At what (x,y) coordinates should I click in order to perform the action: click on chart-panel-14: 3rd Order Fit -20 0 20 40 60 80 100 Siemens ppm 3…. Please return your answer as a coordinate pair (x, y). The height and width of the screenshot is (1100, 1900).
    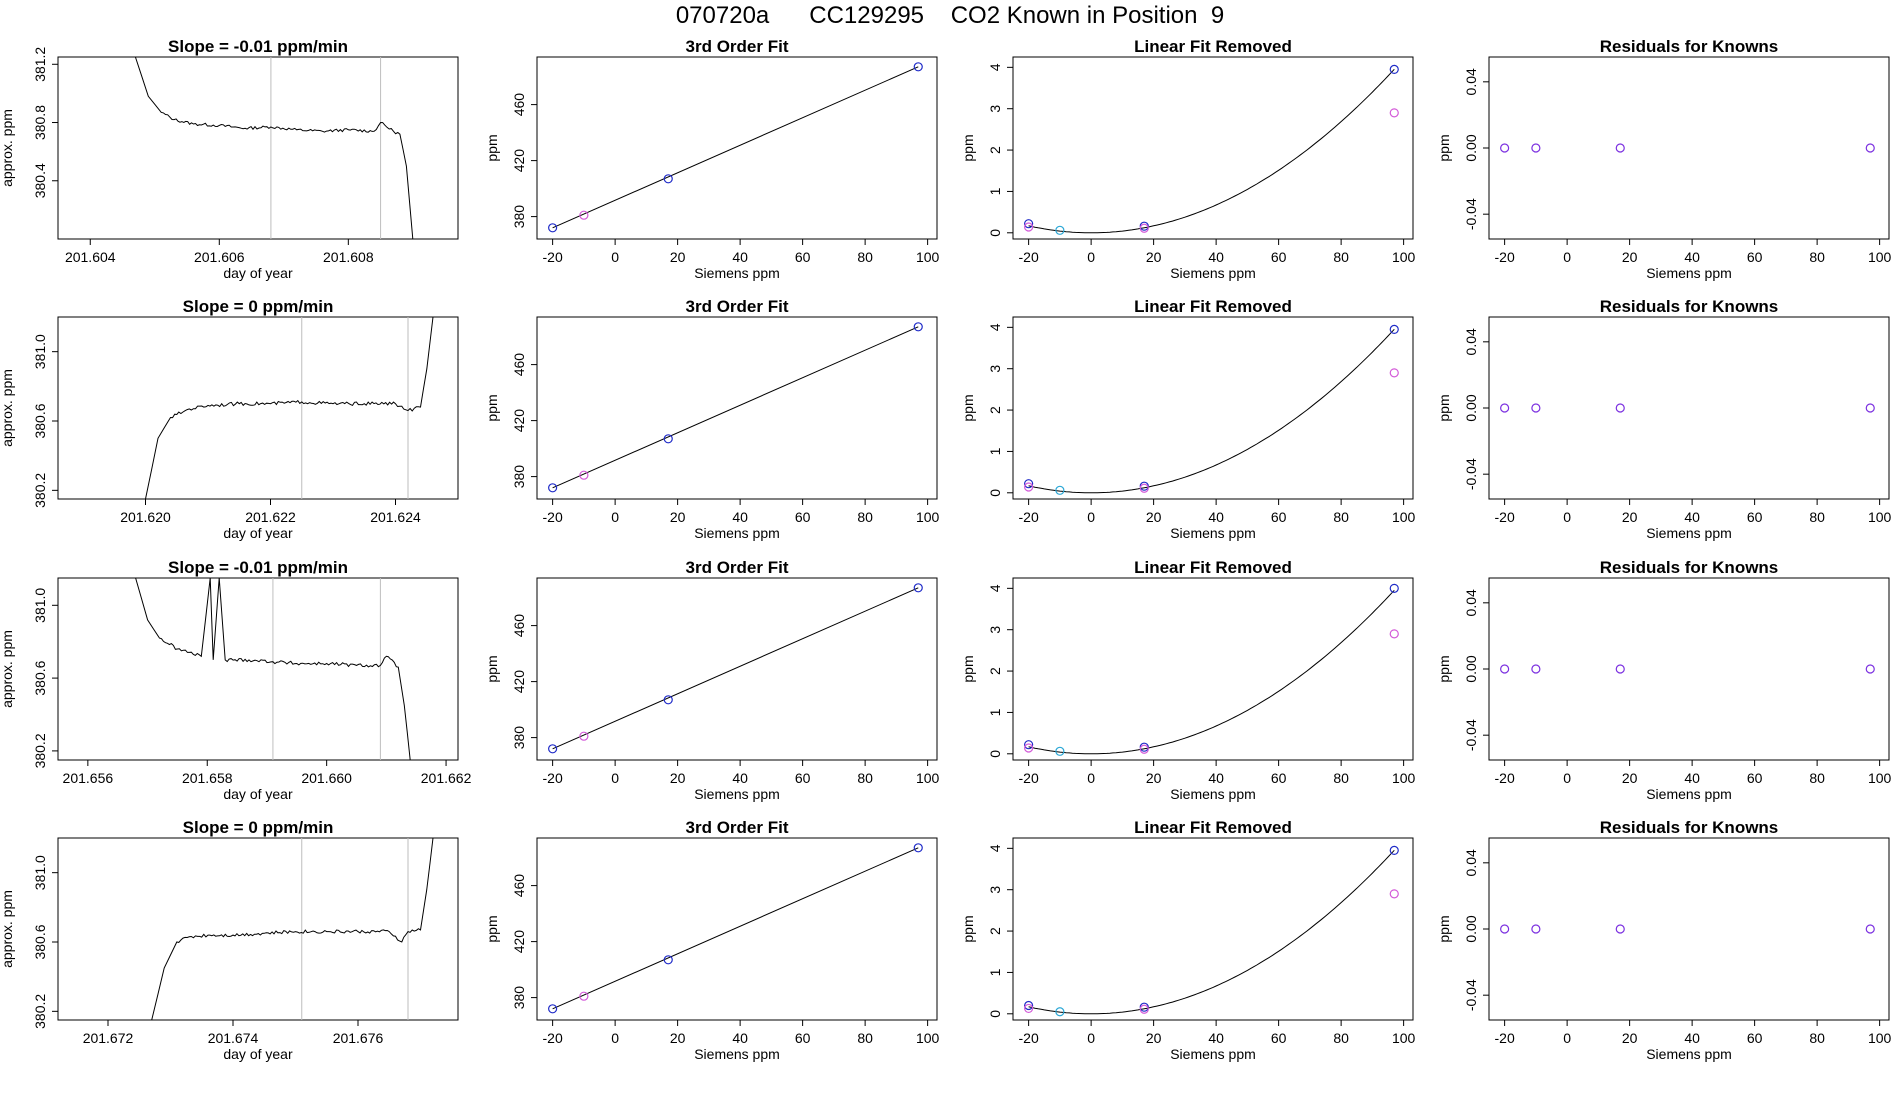
    Looking at the image, I should click on (712, 940).